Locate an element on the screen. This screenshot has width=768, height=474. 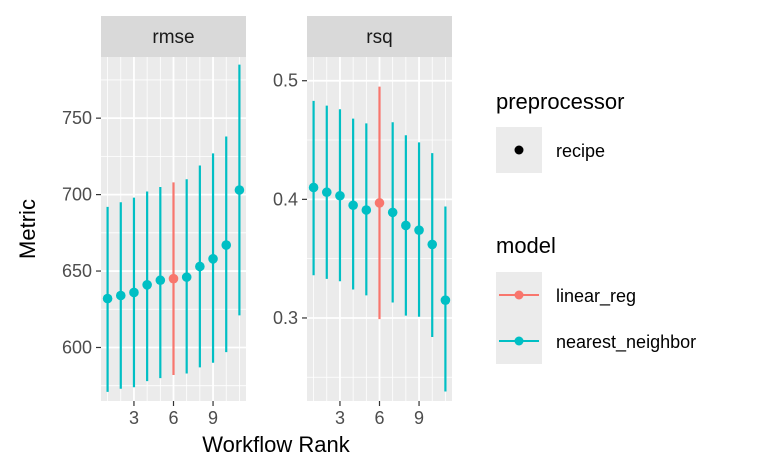
facet-rsq-y-axis: 0.3 0.4 0.5 is located at coordinates (290, 199).